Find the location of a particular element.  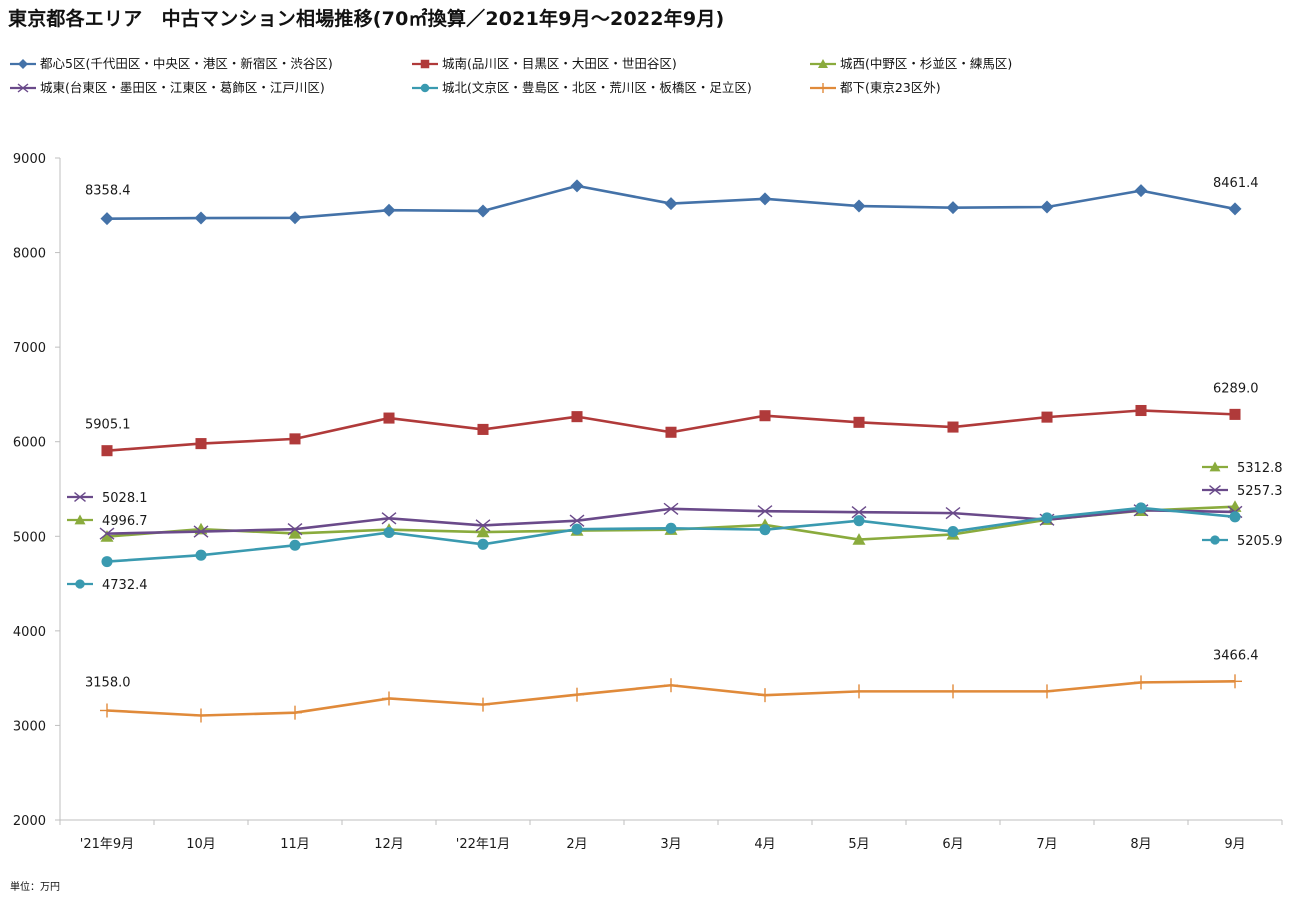

x-tick-label: 7月 is located at coordinates (1046, 844).